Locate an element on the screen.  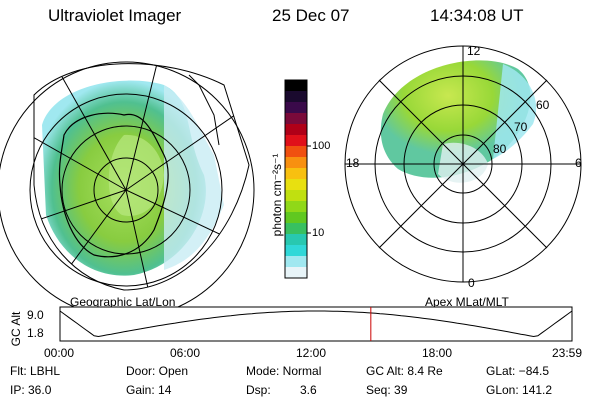
time-tick-2359: 23:59 is located at coordinates (567, 353).